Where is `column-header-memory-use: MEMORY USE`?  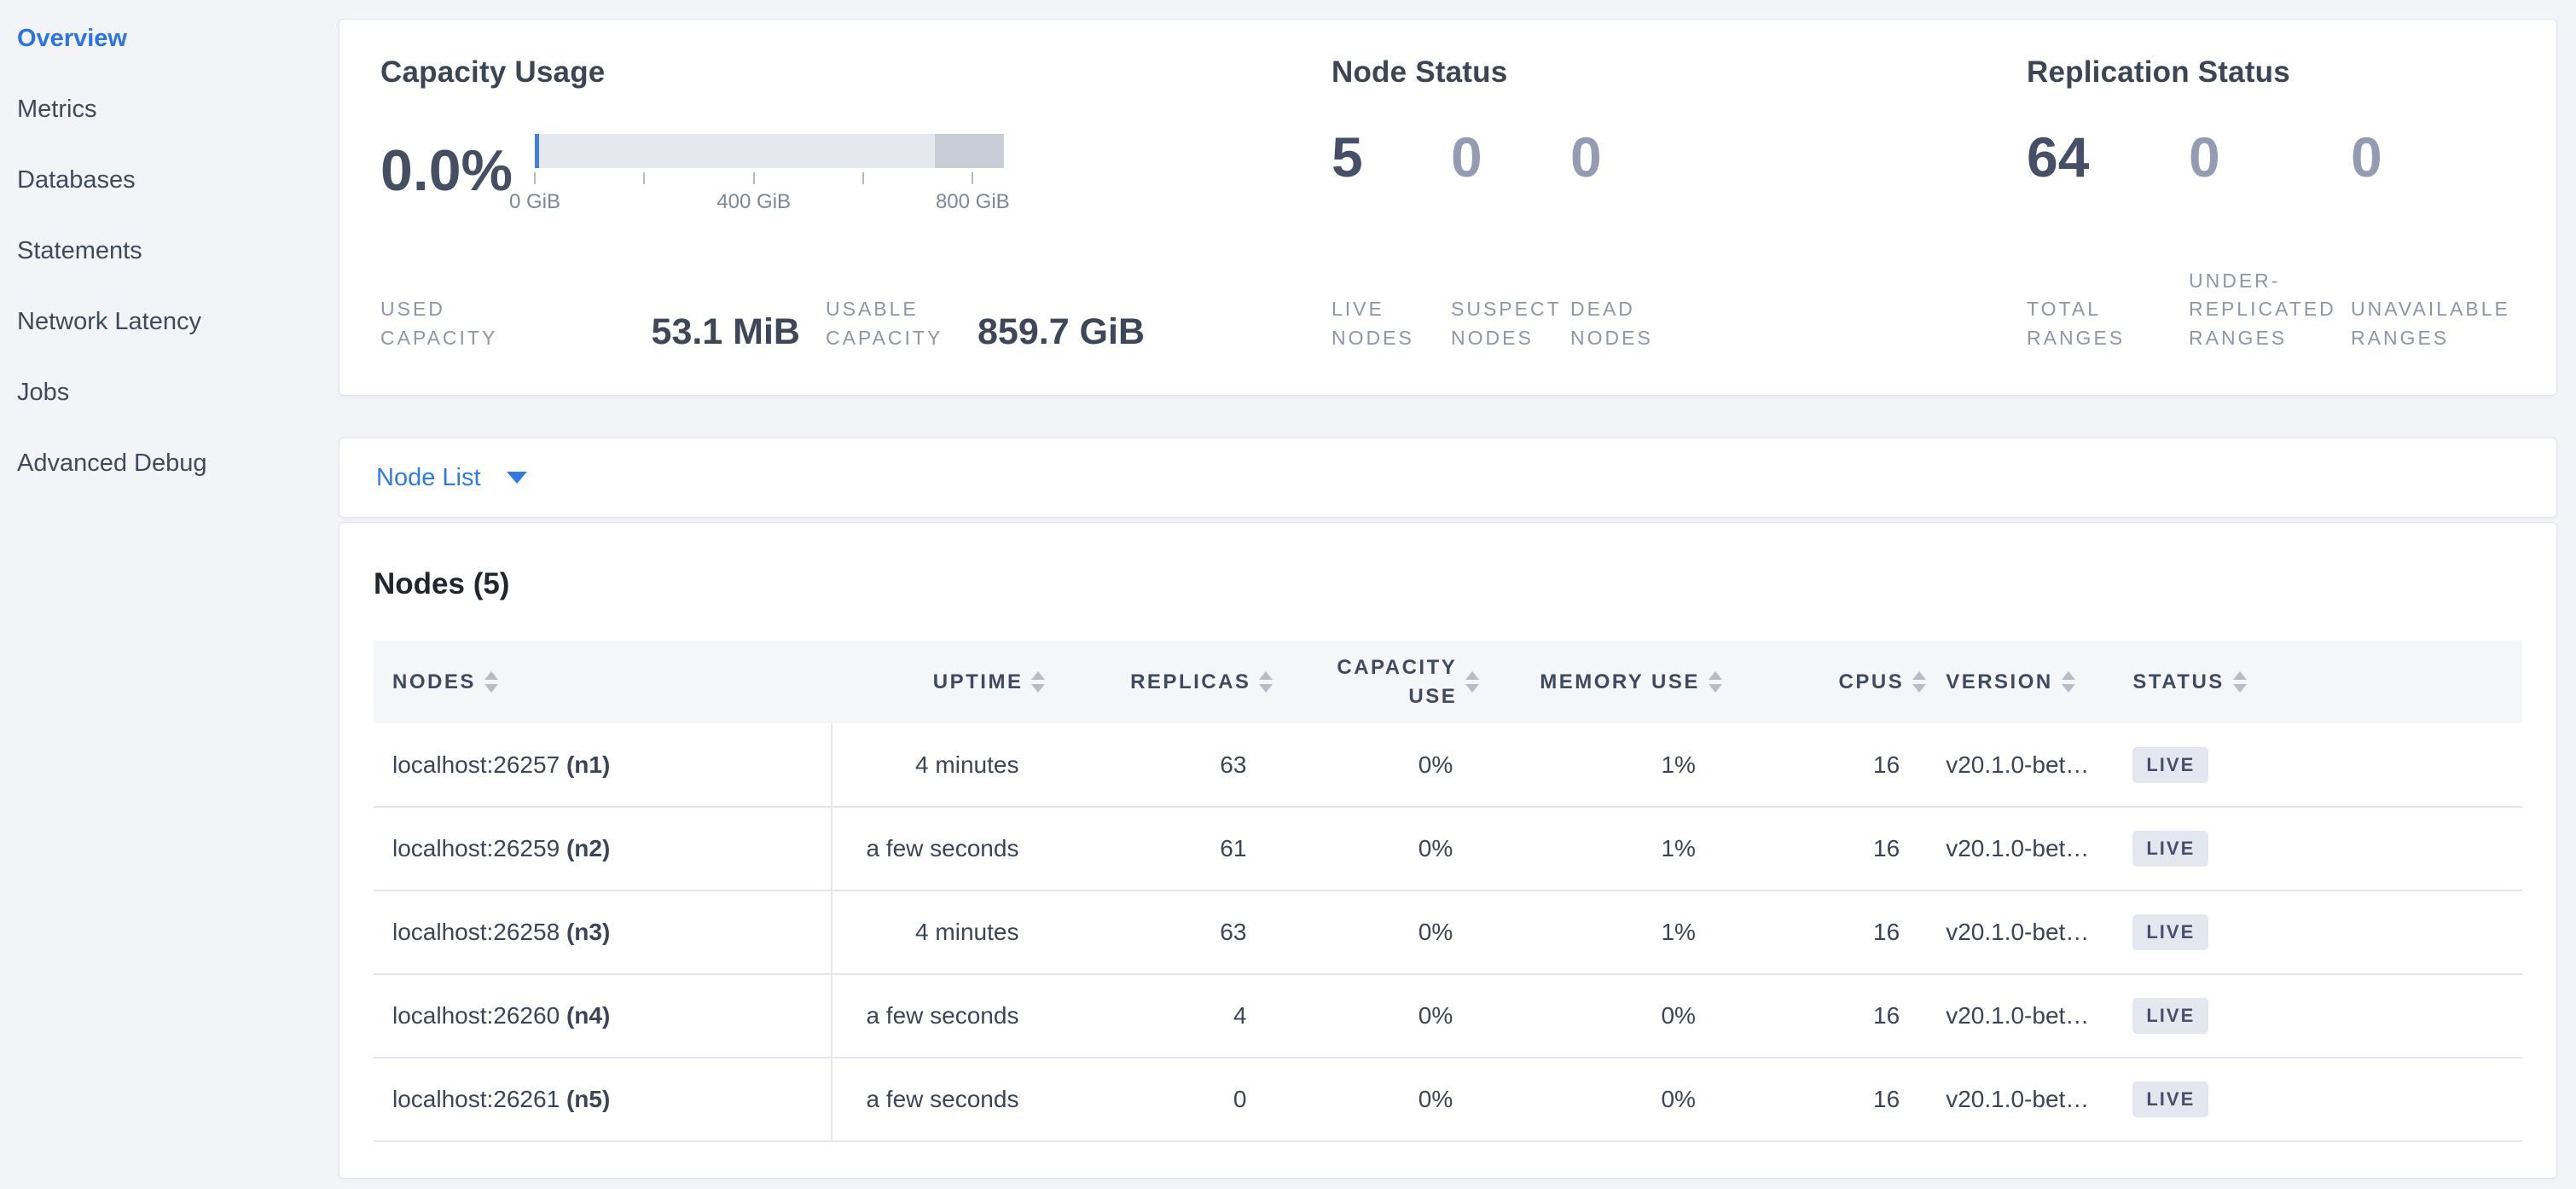 column-header-memory-use: MEMORY USE is located at coordinates (1601, 682).